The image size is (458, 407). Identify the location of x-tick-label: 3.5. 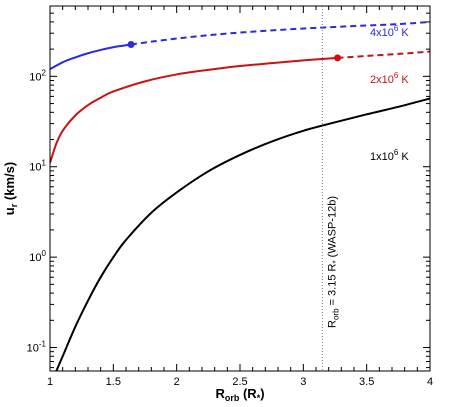
(366, 382).